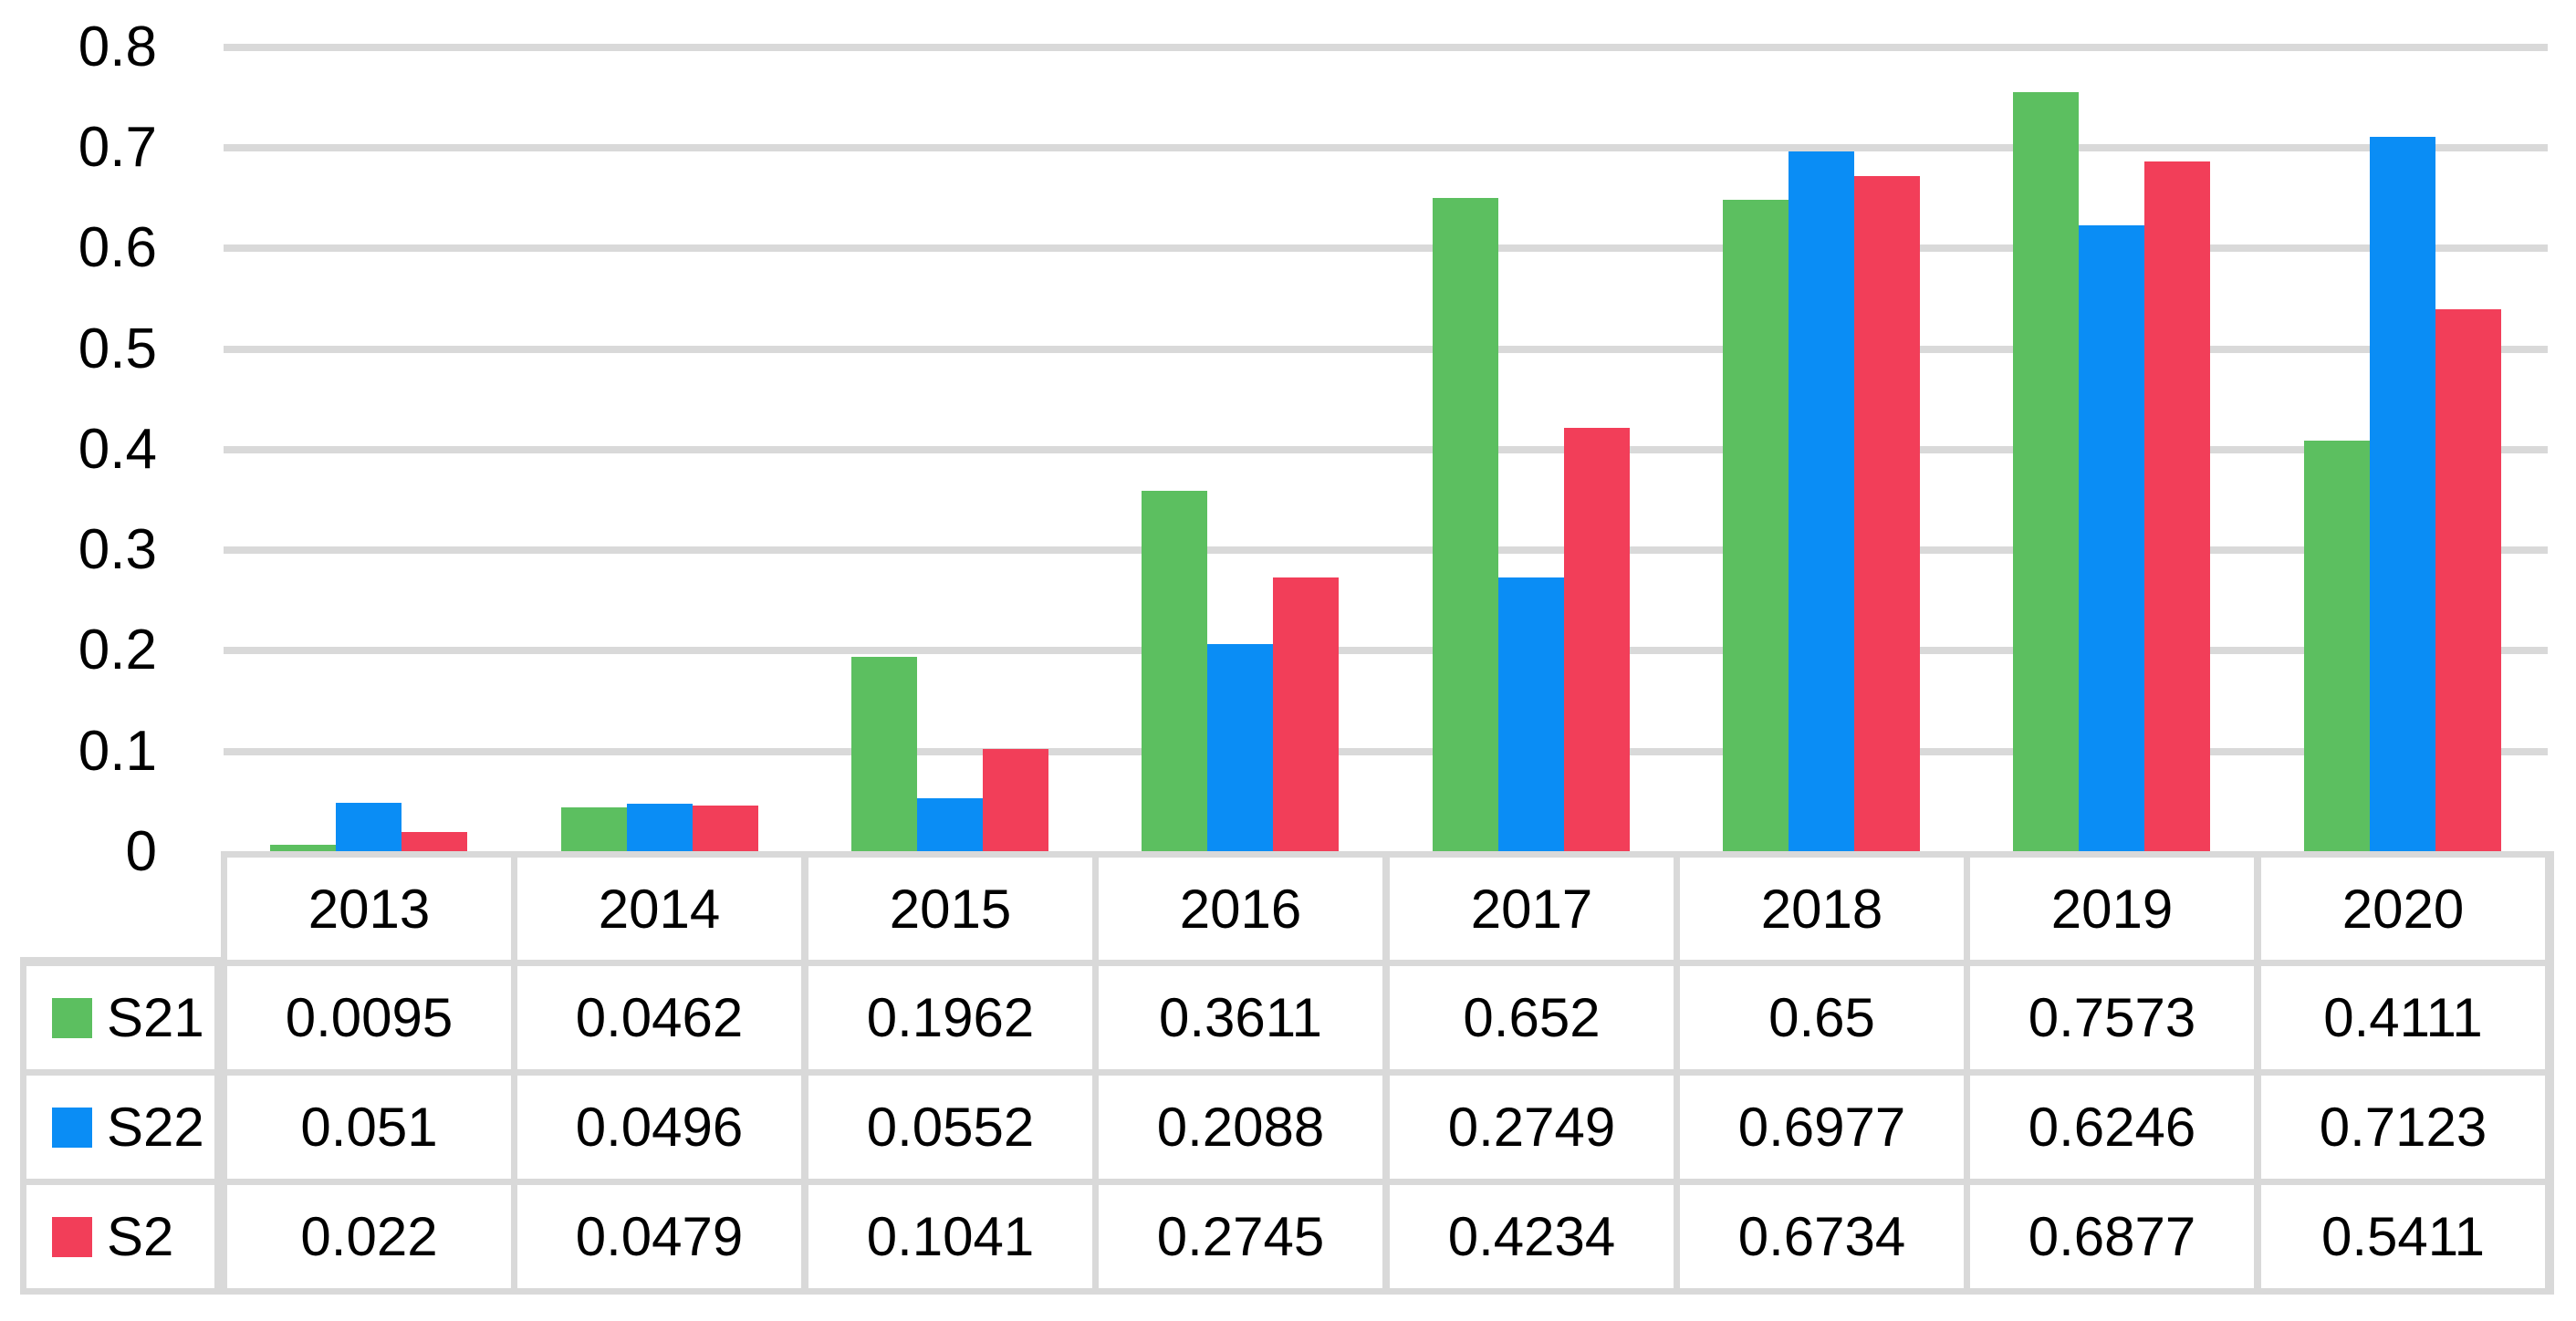  I want to click on year-header-label: 2019, so click(2112, 909).